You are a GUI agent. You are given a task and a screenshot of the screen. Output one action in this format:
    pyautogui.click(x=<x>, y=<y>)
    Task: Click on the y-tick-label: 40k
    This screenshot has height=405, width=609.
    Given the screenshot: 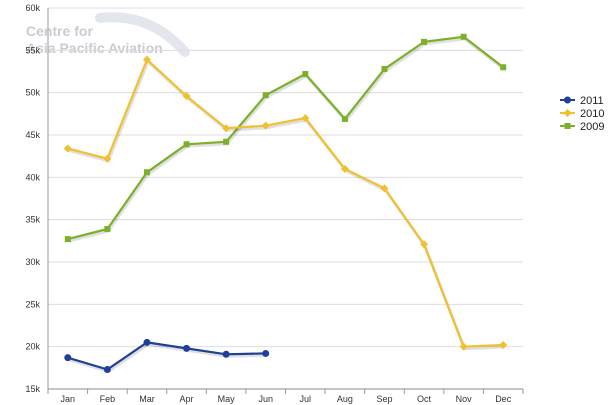 What is the action you would take?
    pyautogui.click(x=32, y=177)
    